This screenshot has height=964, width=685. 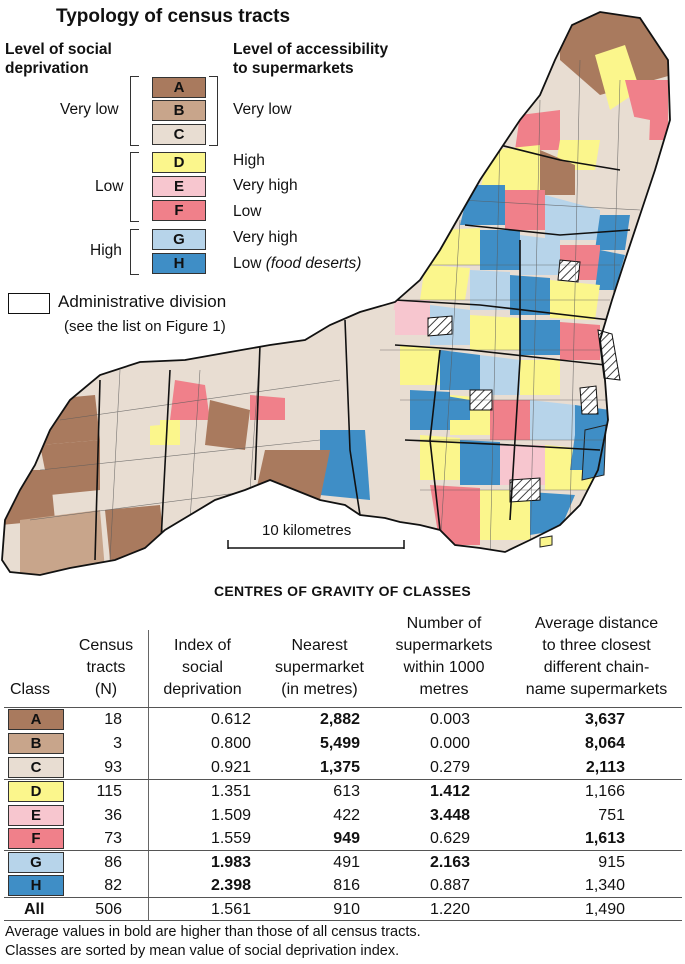 What do you see at coordinates (230, 909) in the screenshot?
I see `cell-idx: 1.561` at bounding box center [230, 909].